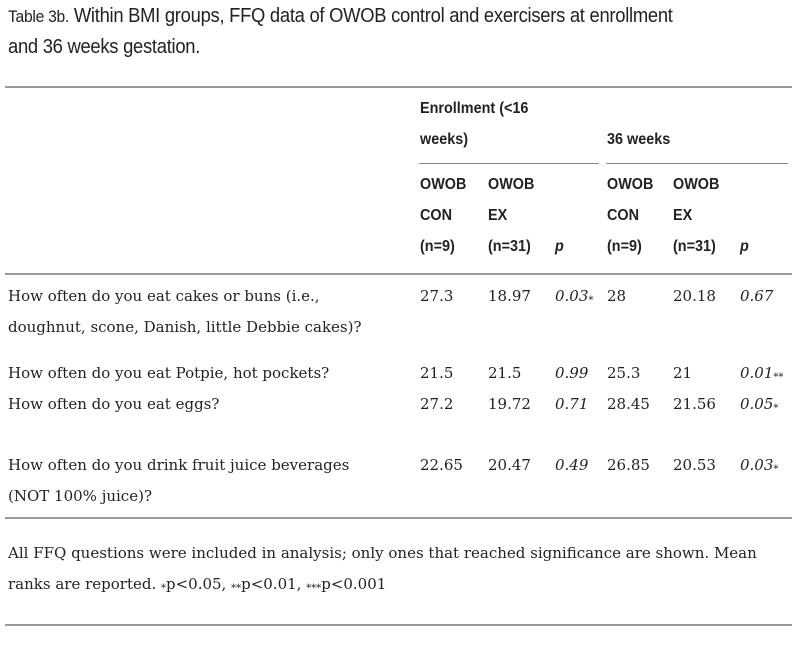  I want to click on cell-value: 27.3, so click(437, 296).